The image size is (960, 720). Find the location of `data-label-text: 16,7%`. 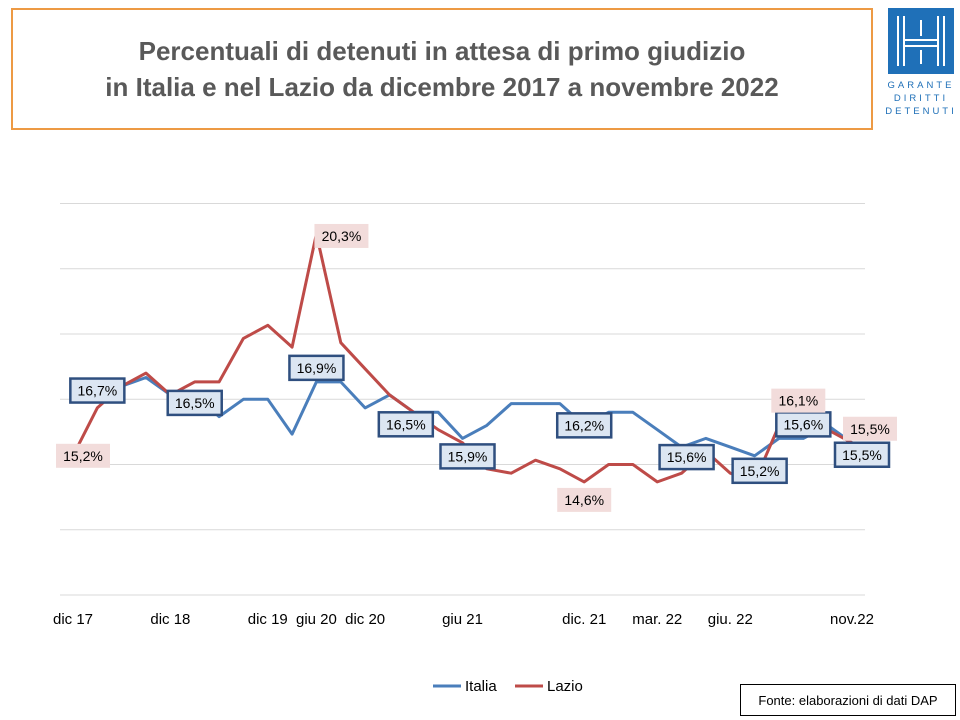

data-label-text: 16,7% is located at coordinates (97, 391).